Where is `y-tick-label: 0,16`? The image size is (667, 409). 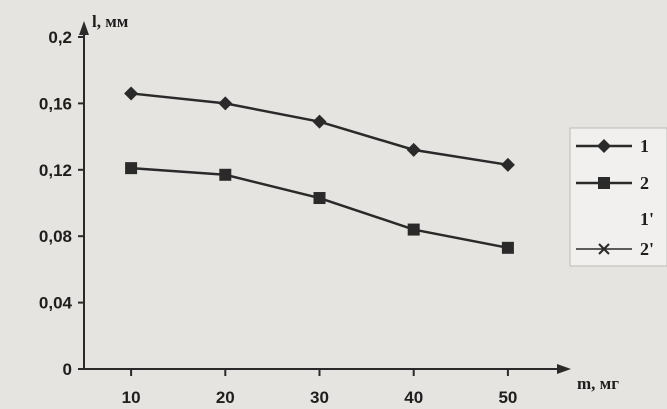 y-tick-label: 0,16 is located at coordinates (55, 103).